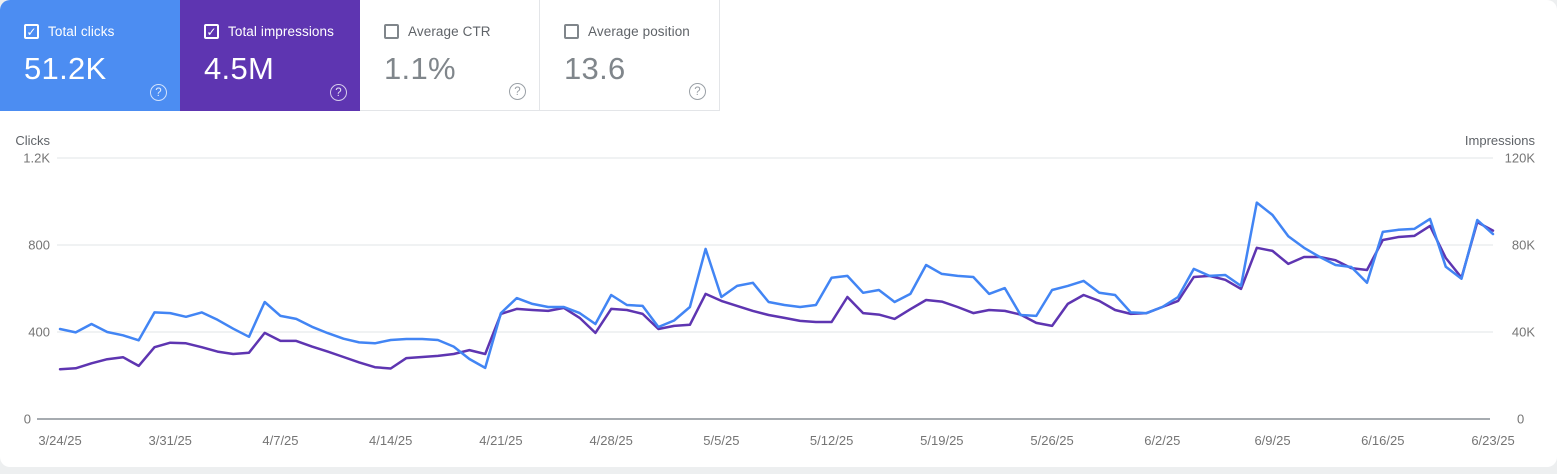 The height and width of the screenshot is (474, 1557). What do you see at coordinates (639, 31) in the screenshot?
I see `metric-card-label: Average position` at bounding box center [639, 31].